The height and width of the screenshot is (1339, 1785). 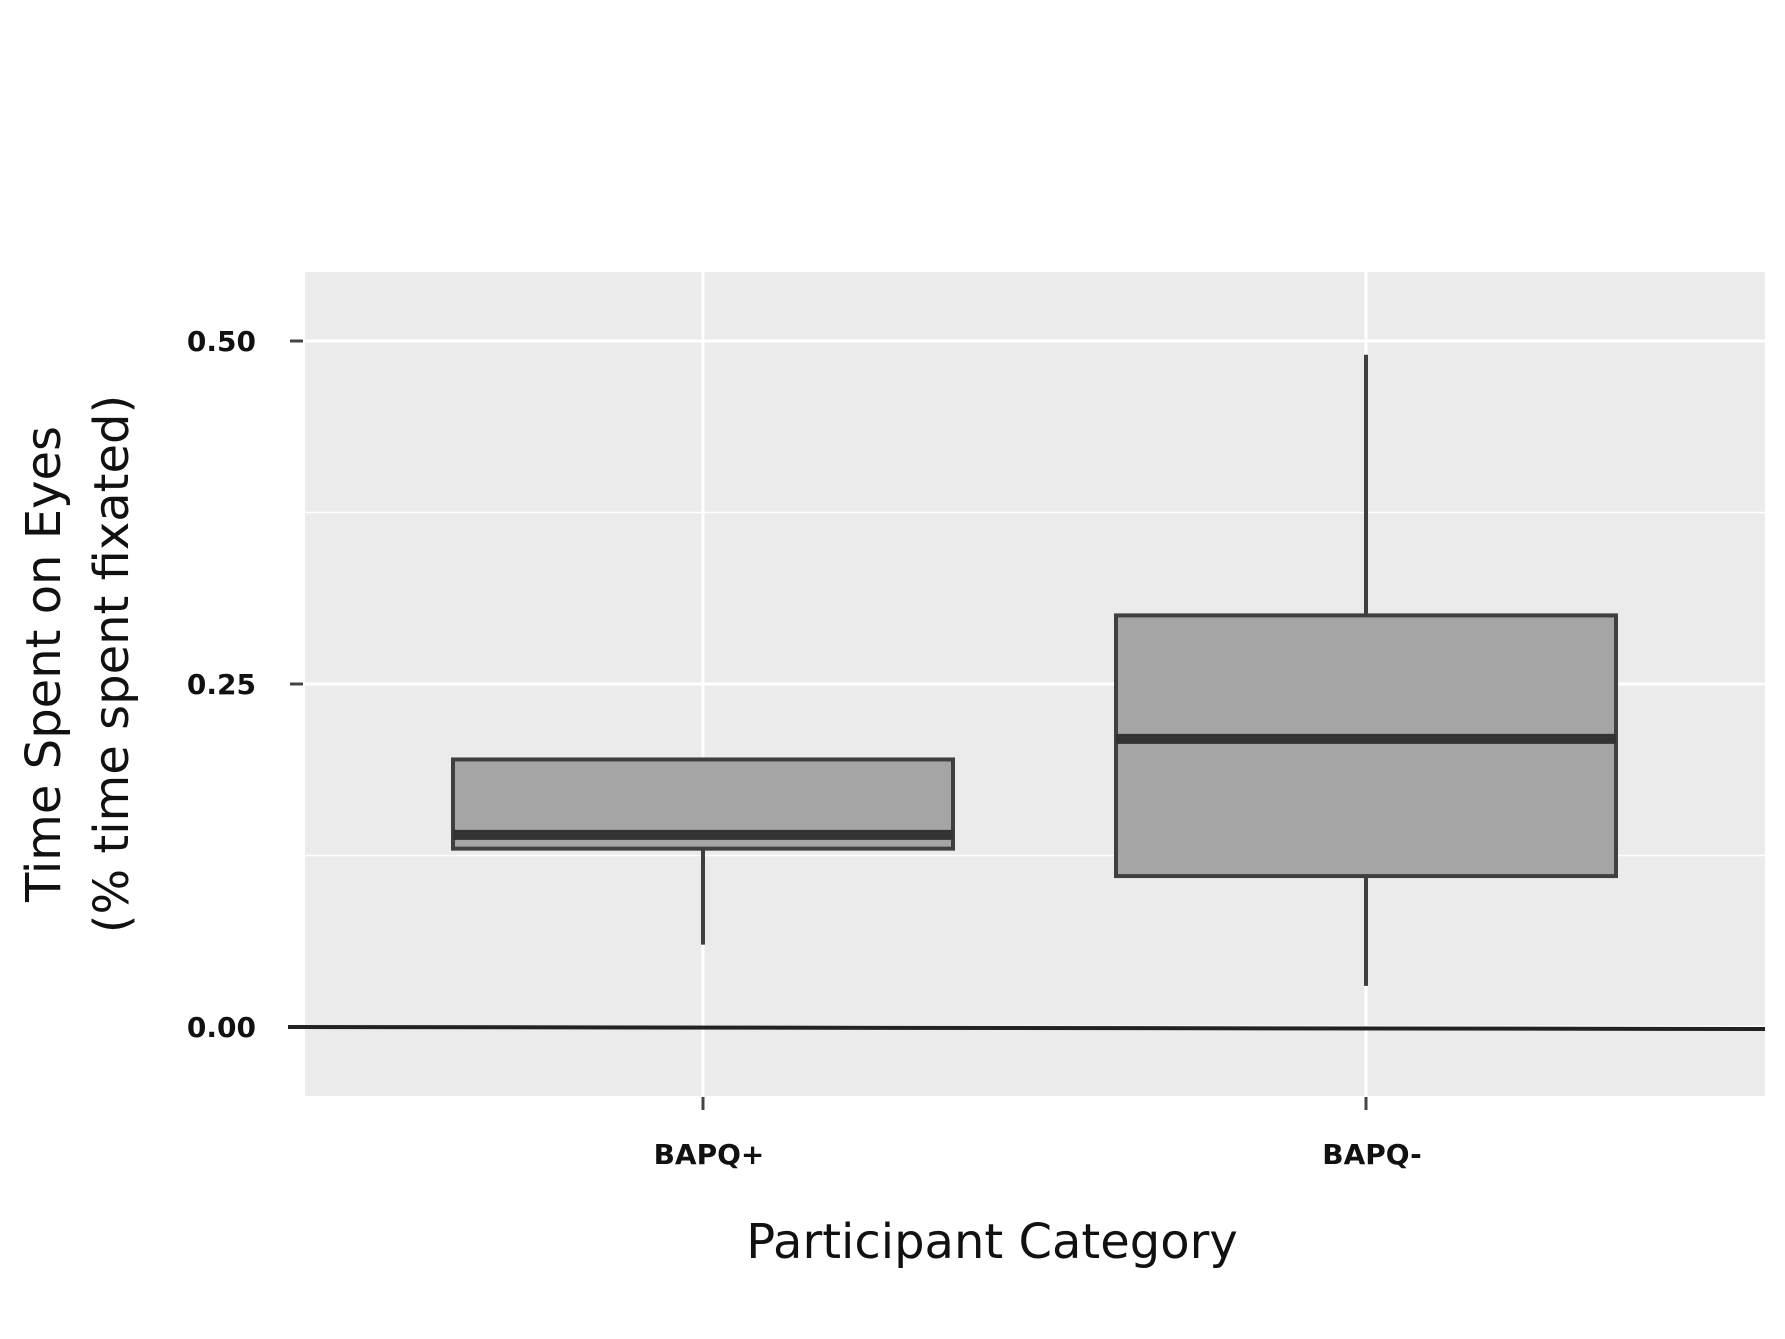 I want to click on y-axis-title: Time Spent on Eyes, so click(x=44, y=664).